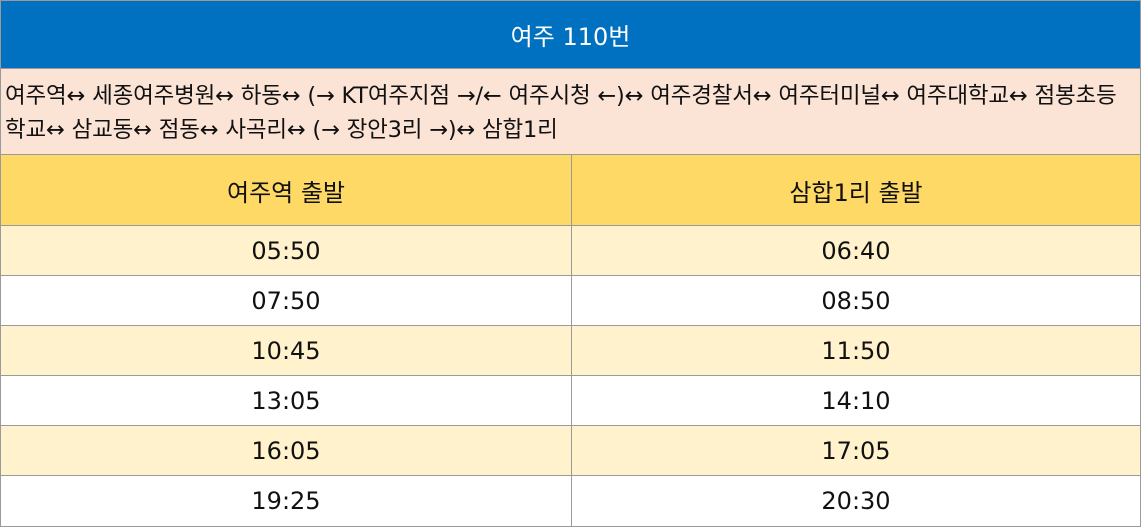  Describe the element at coordinates (286, 250) in the screenshot. I see `departure-time-cell: 05:50` at that location.